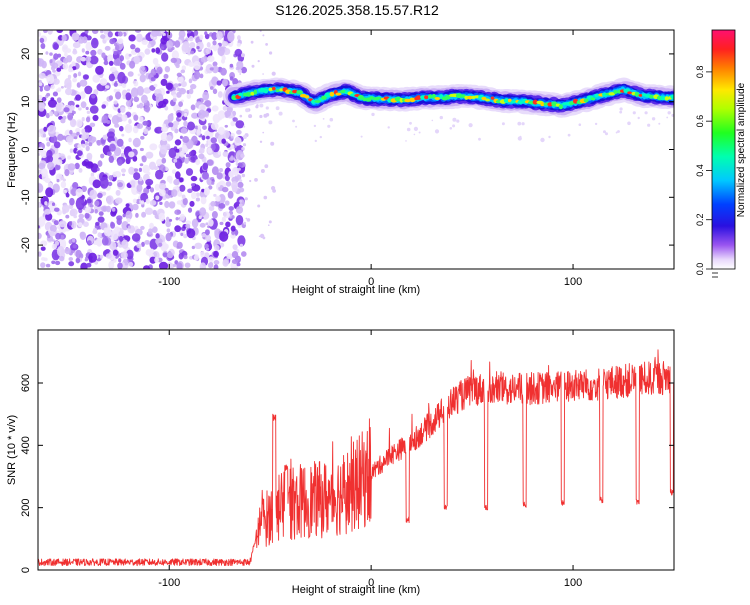 The width and height of the screenshot is (750, 605). I want to click on y-tick-label: 0, so click(26, 570).